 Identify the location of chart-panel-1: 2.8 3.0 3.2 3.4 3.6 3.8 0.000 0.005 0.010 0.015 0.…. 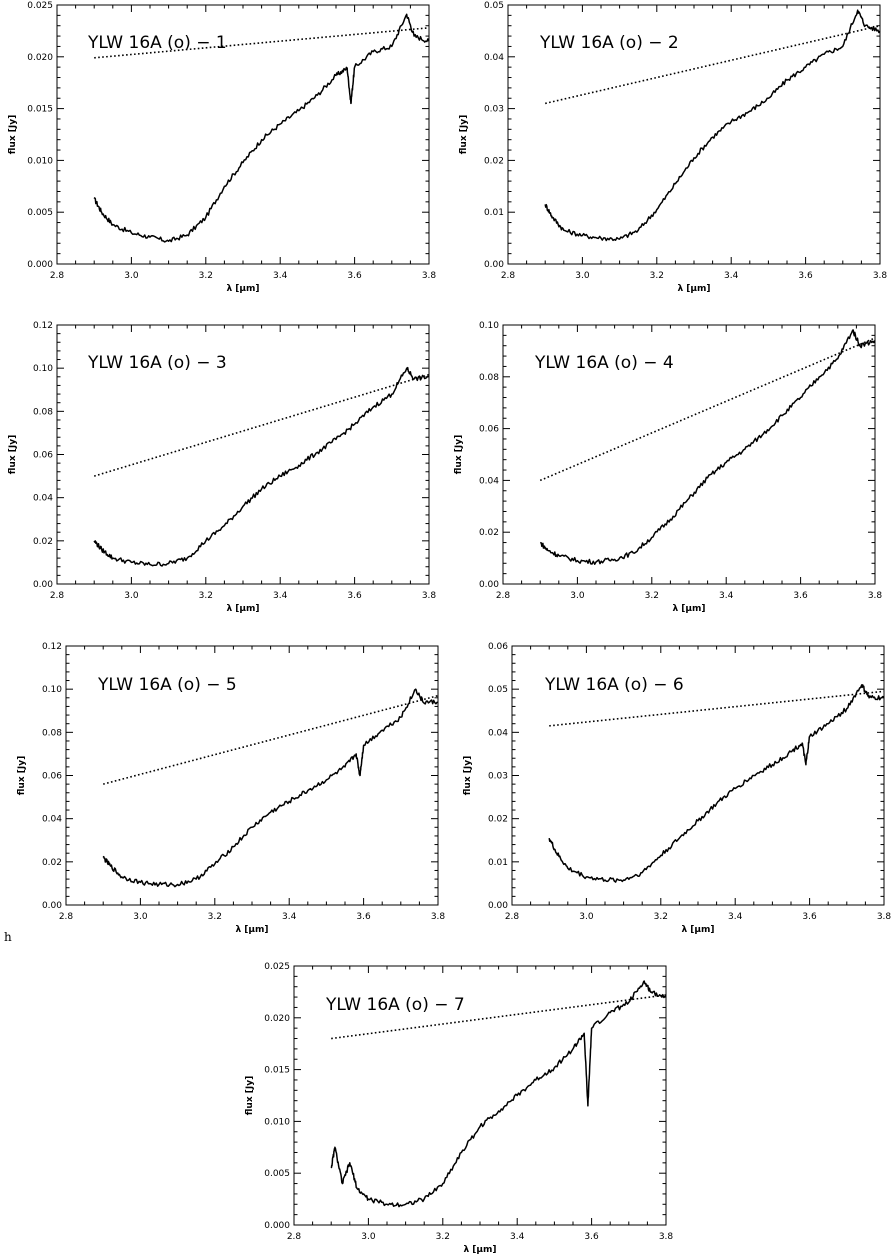
(222, 147).